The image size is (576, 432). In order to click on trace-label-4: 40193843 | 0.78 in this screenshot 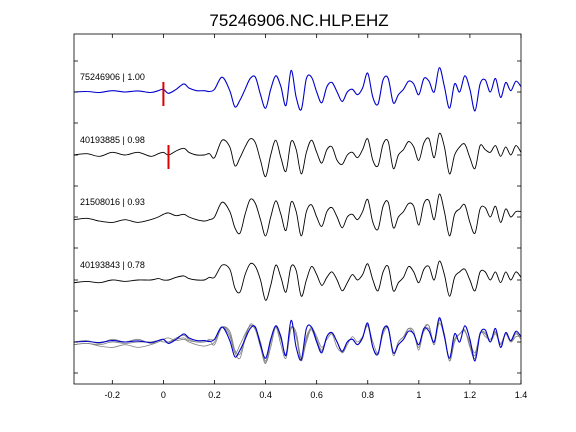, I will do `click(112, 265)`.